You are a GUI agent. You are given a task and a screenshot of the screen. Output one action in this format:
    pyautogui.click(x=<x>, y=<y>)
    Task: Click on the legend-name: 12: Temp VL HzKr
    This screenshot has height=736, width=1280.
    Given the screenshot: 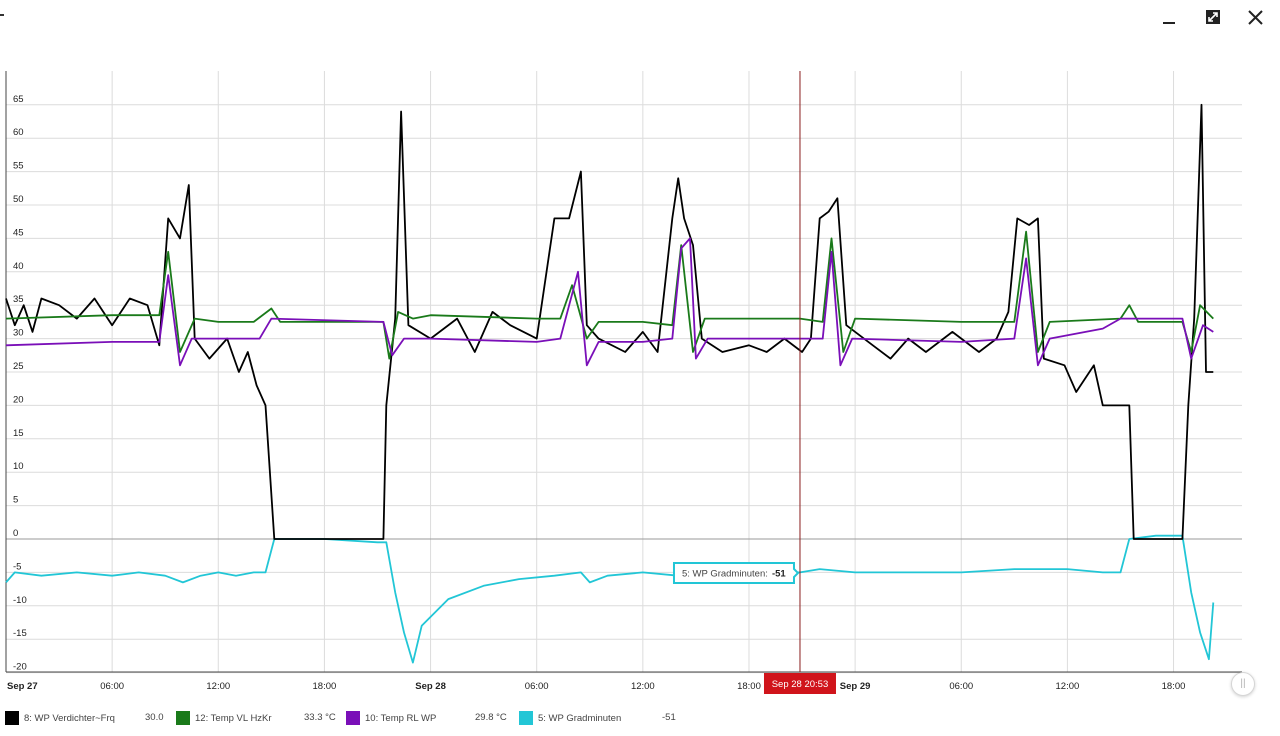 What is the action you would take?
    pyautogui.click(x=233, y=718)
    